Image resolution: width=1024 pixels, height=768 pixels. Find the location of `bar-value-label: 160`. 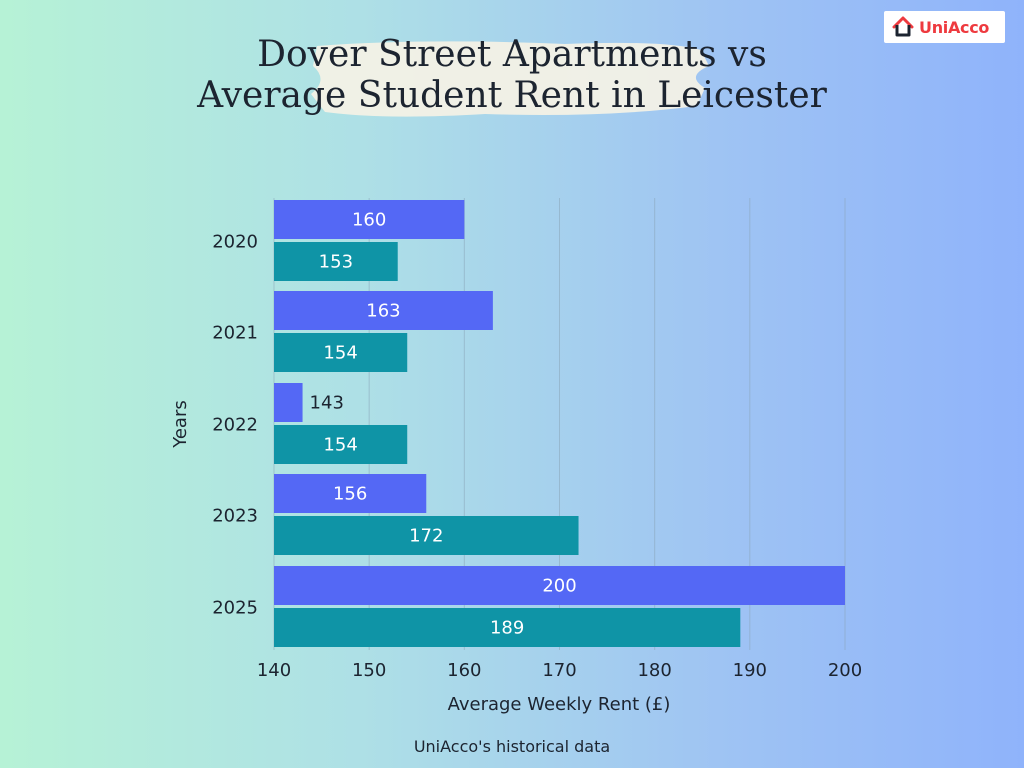

bar-value-label: 160 is located at coordinates (369, 220).